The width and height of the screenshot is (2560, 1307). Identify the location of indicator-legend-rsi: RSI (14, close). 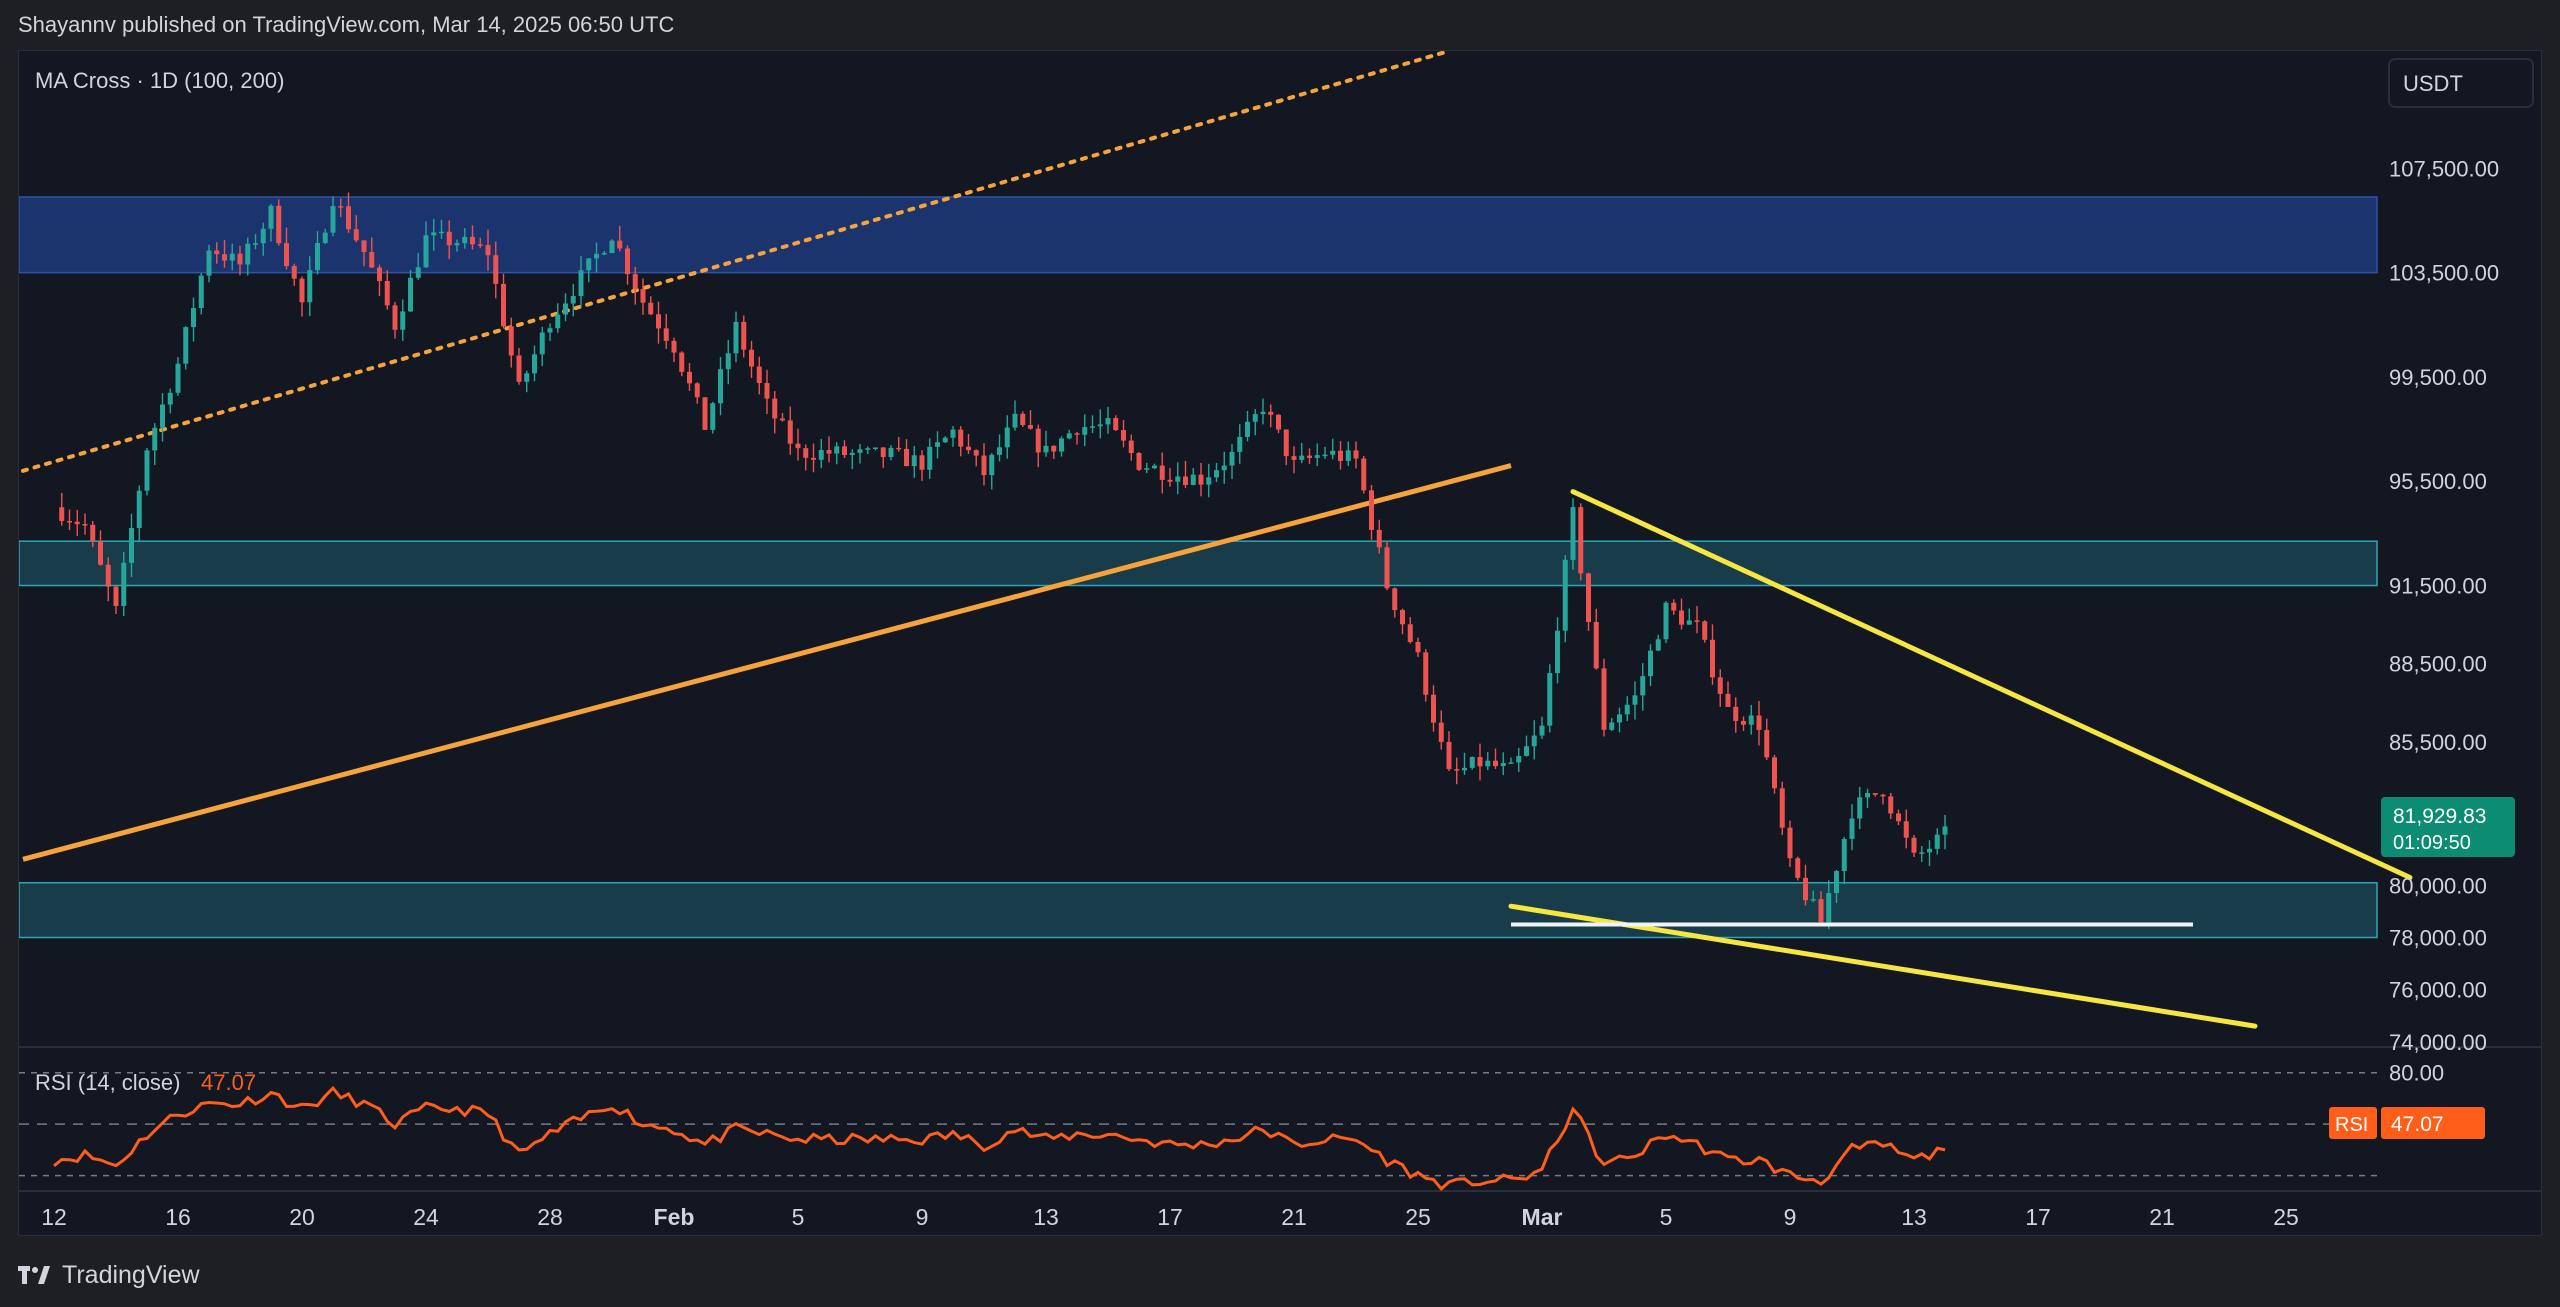
(108, 1082).